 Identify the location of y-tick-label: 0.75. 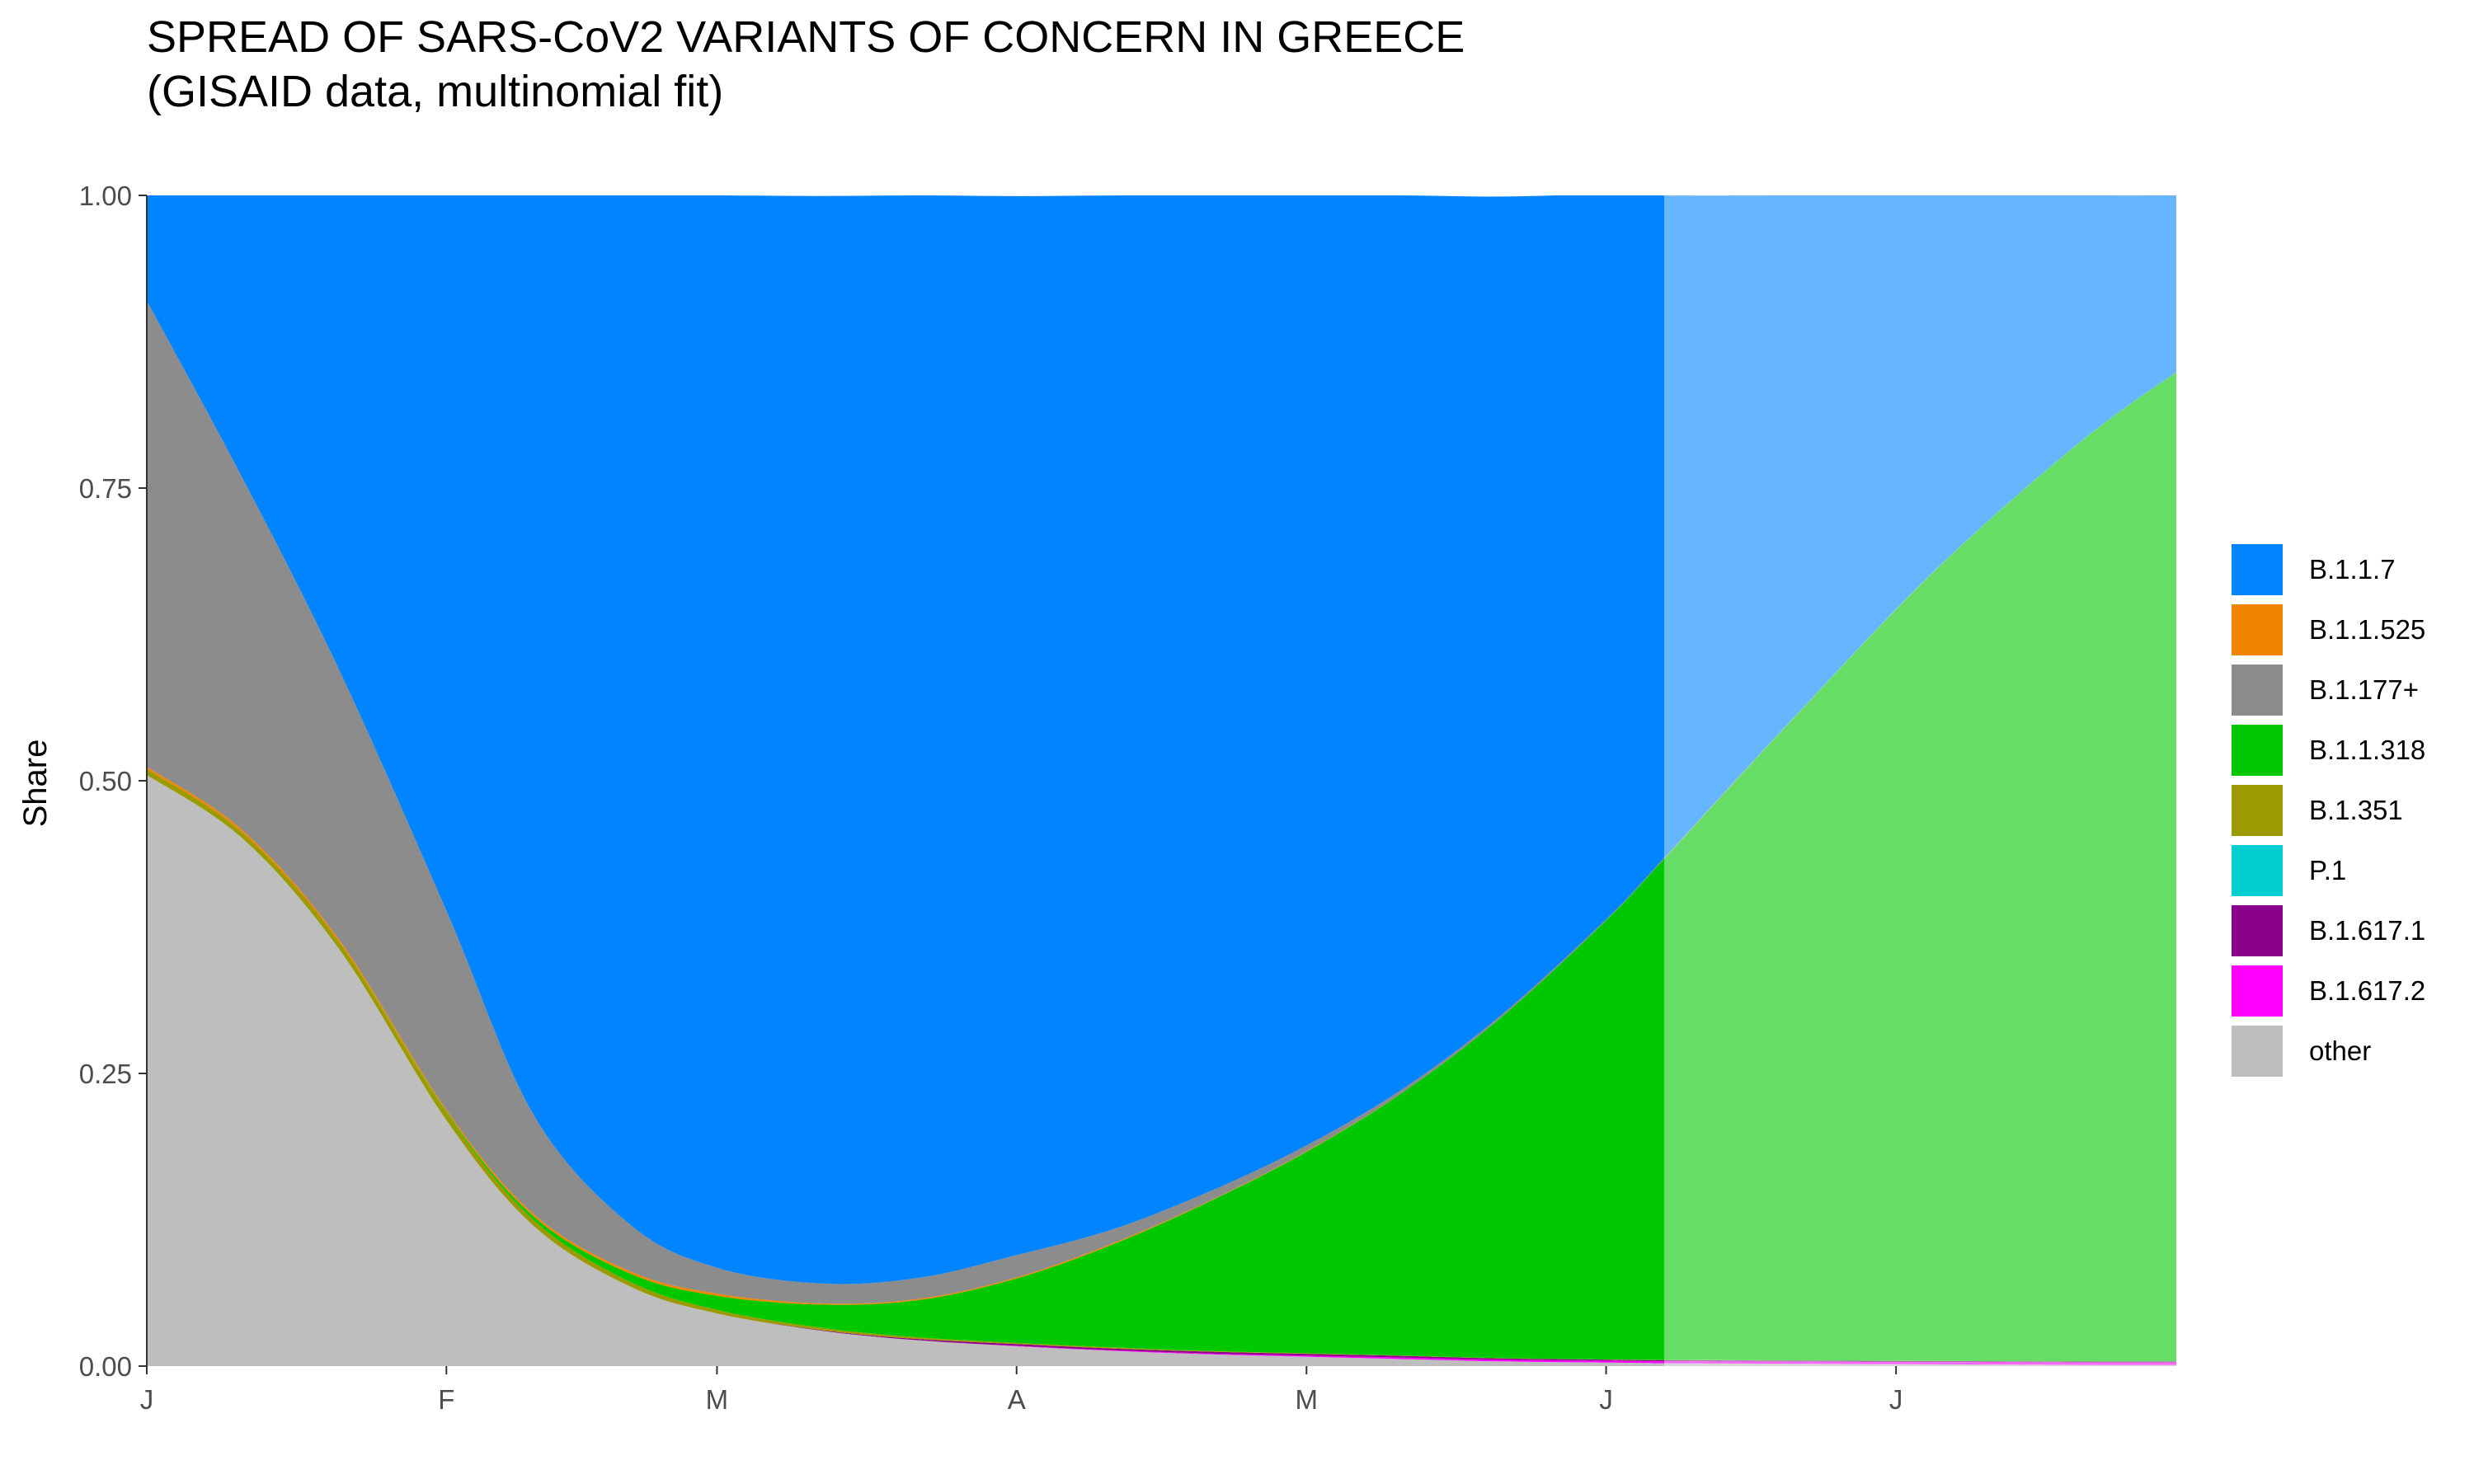
(105, 488).